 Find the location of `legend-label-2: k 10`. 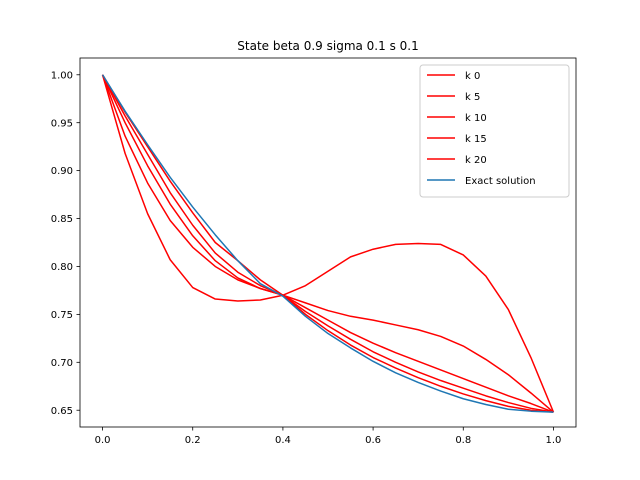

legend-label-2: k 10 is located at coordinates (476, 118).